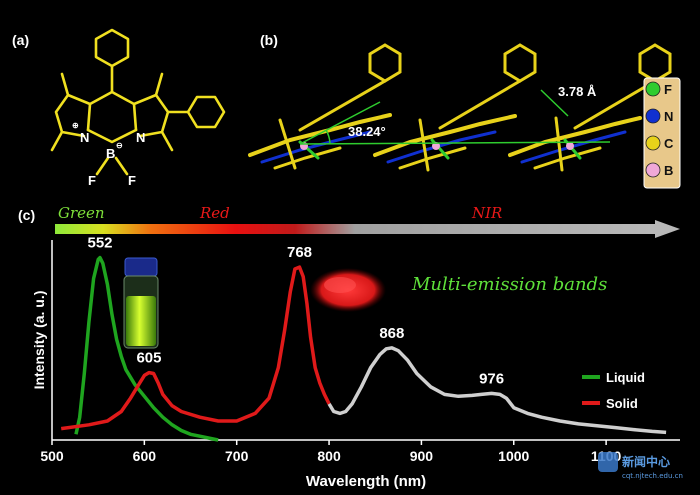 This screenshot has height=495, width=700. Describe the element at coordinates (652, 476) in the screenshot. I see `watermark-url: cqt.njtech.edu.cn` at that location.